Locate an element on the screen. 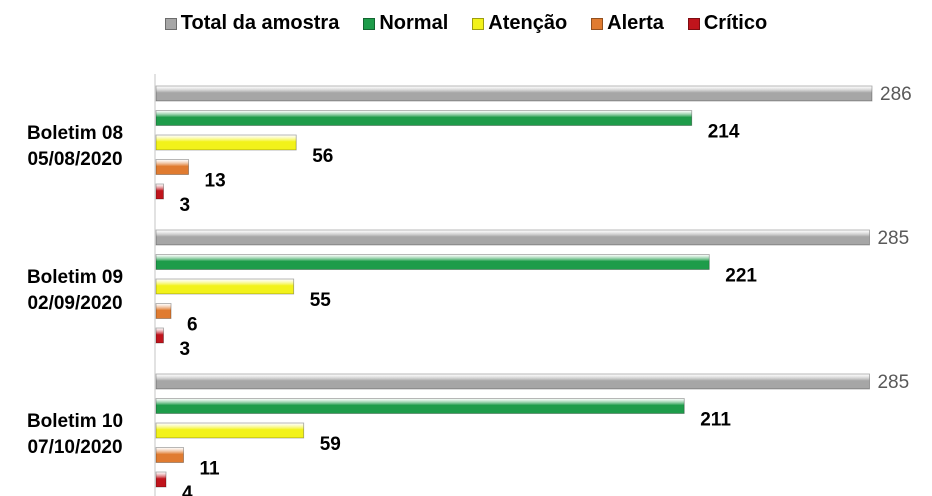 The image size is (932, 496). legend-label-4: Alerta is located at coordinates (635, 23).